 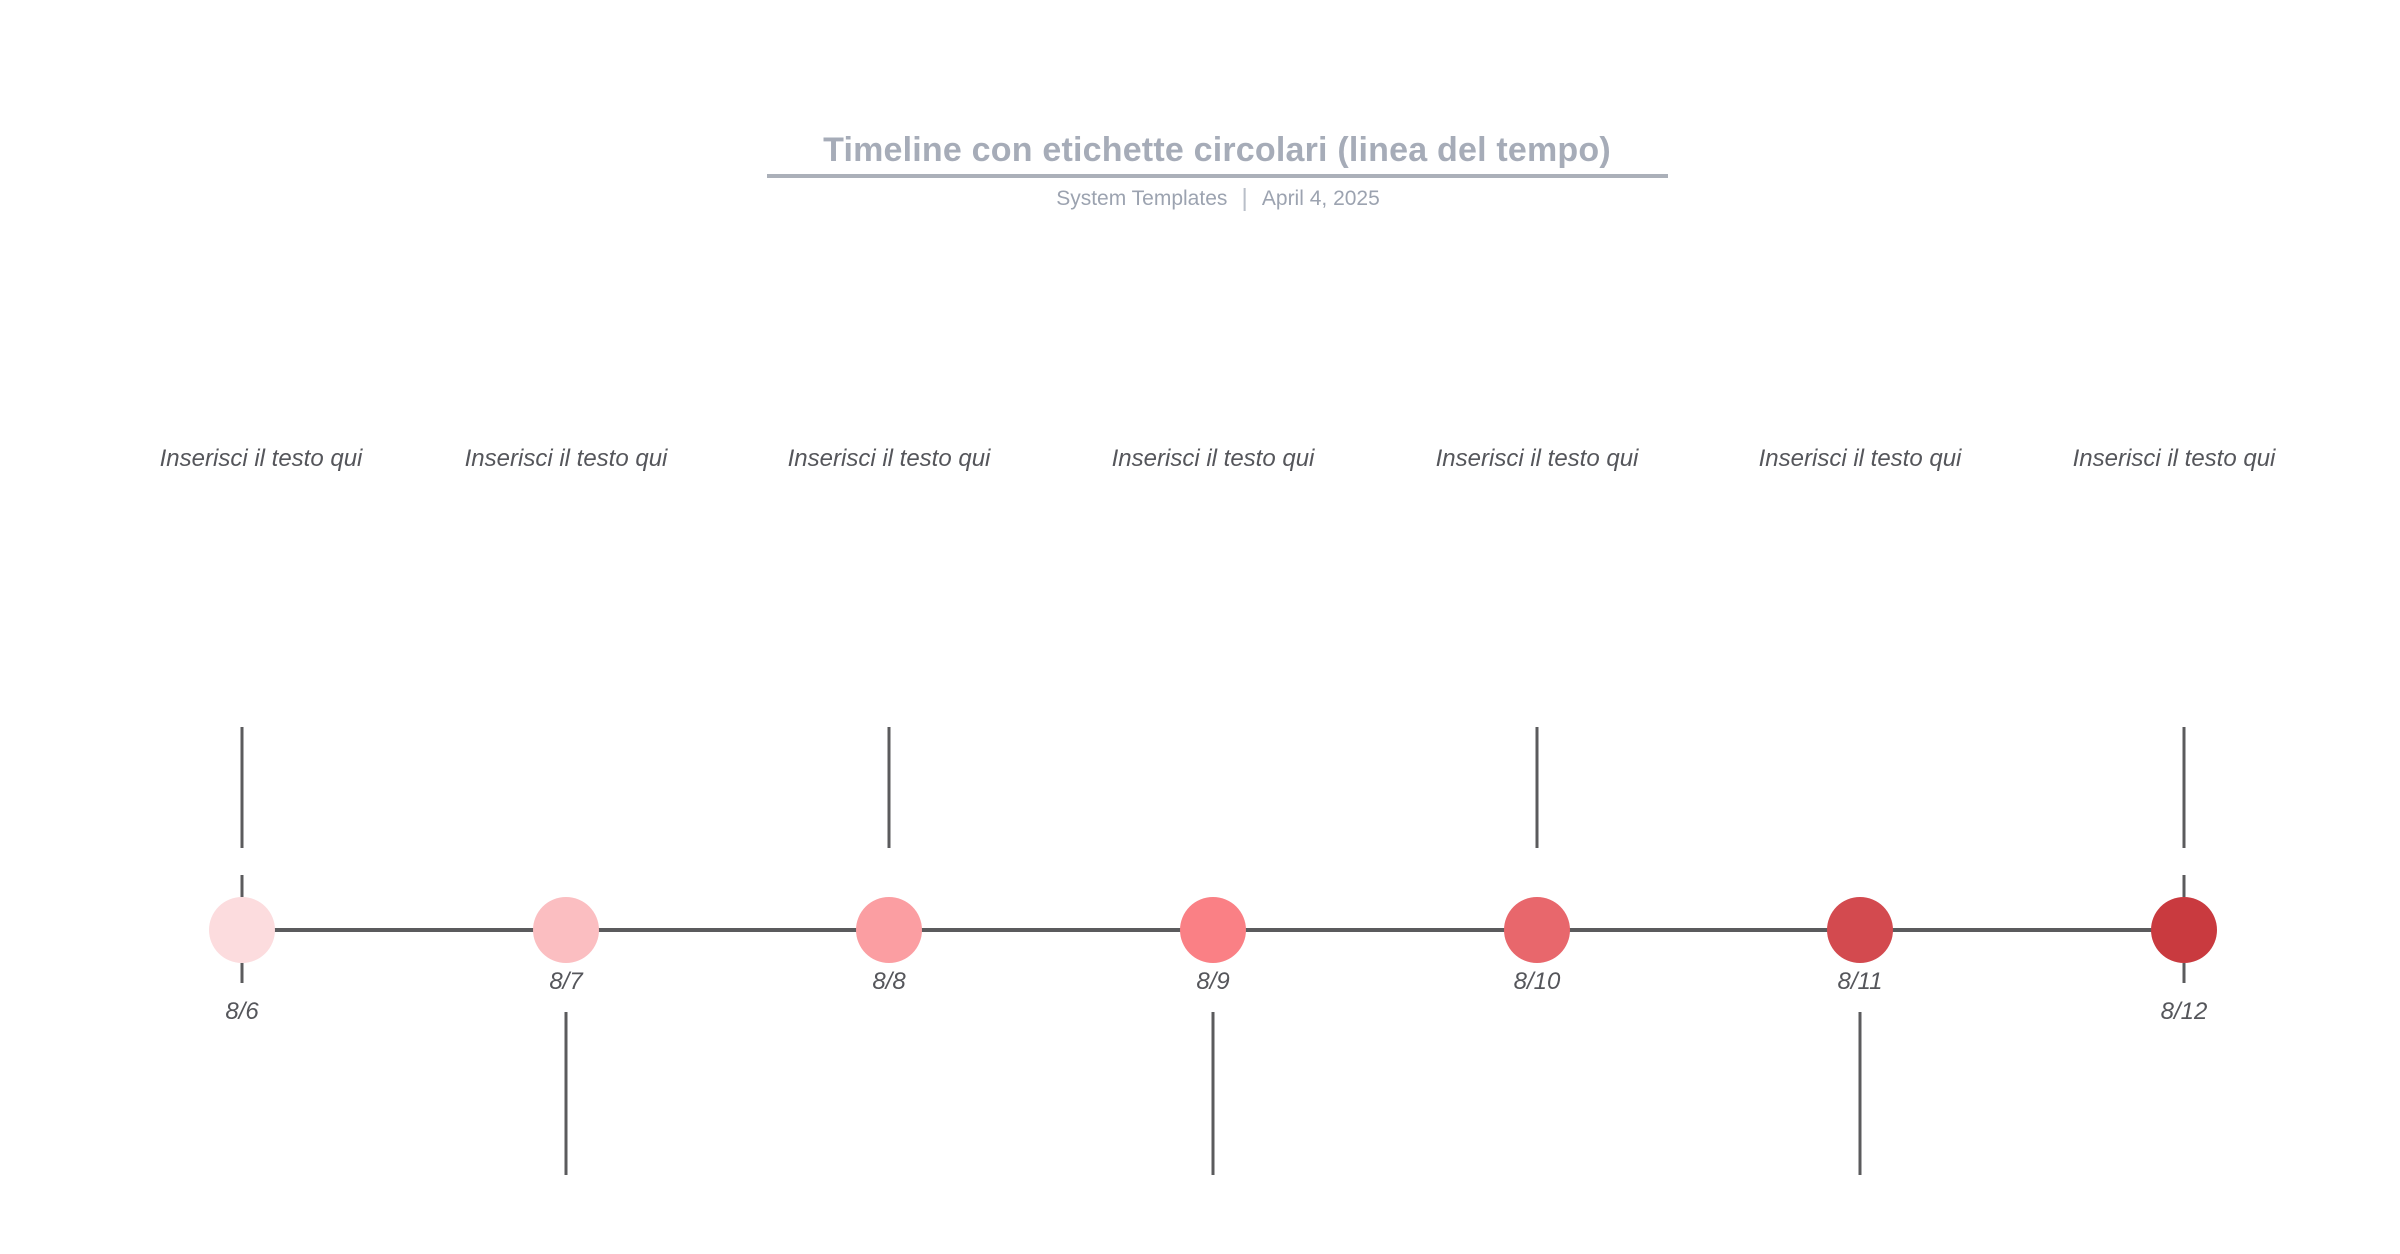 What do you see at coordinates (1860, 981) in the screenshot?
I see `node-date-label: 8/11` at bounding box center [1860, 981].